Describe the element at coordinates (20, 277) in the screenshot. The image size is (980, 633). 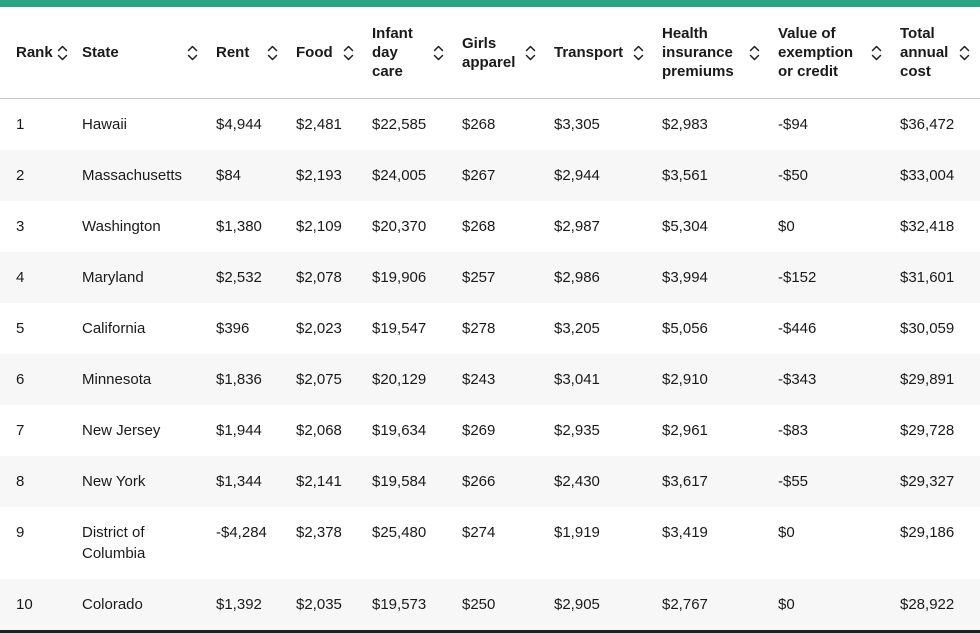
I see `cell-rank: 4` at that location.